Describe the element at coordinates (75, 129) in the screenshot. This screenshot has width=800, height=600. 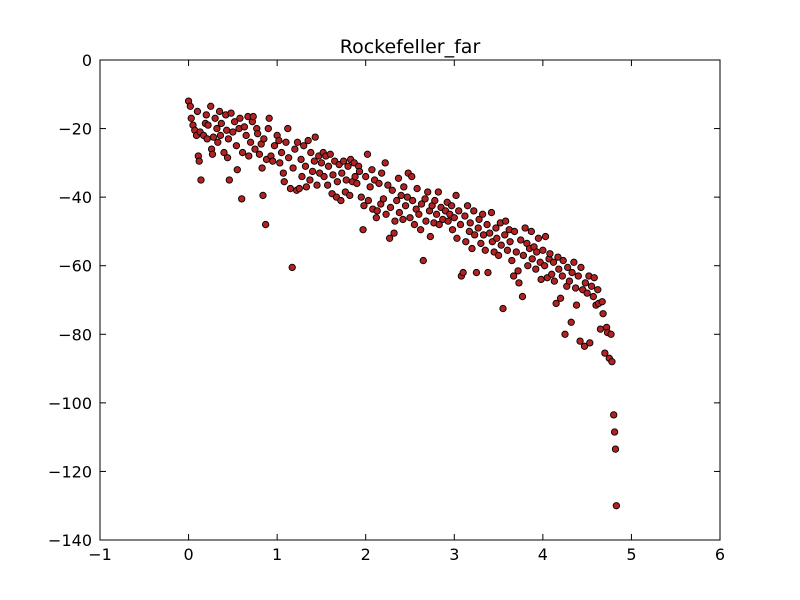
I see `y-tick-label: −20` at that location.